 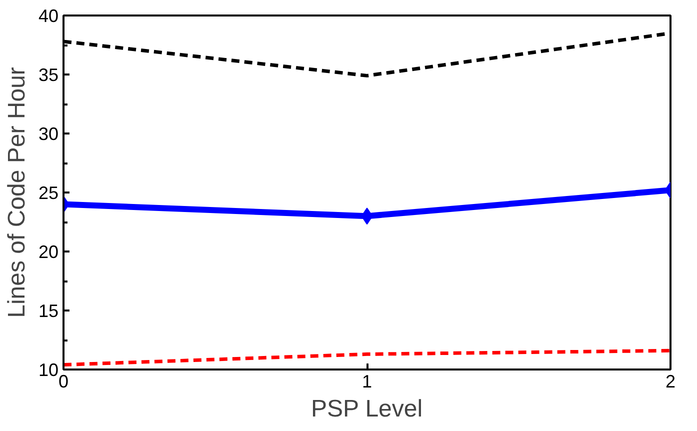 What do you see at coordinates (48, 370) in the screenshot?
I see `y-tick-label: 10` at bounding box center [48, 370].